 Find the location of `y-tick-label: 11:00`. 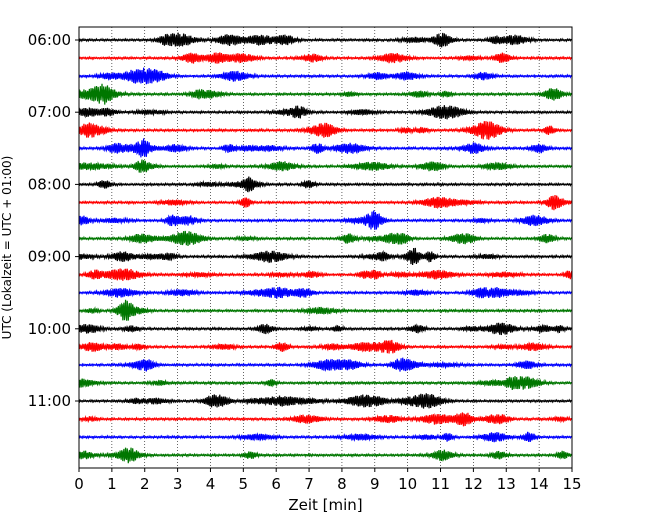

y-tick-label: 11:00 is located at coordinates (49, 401).